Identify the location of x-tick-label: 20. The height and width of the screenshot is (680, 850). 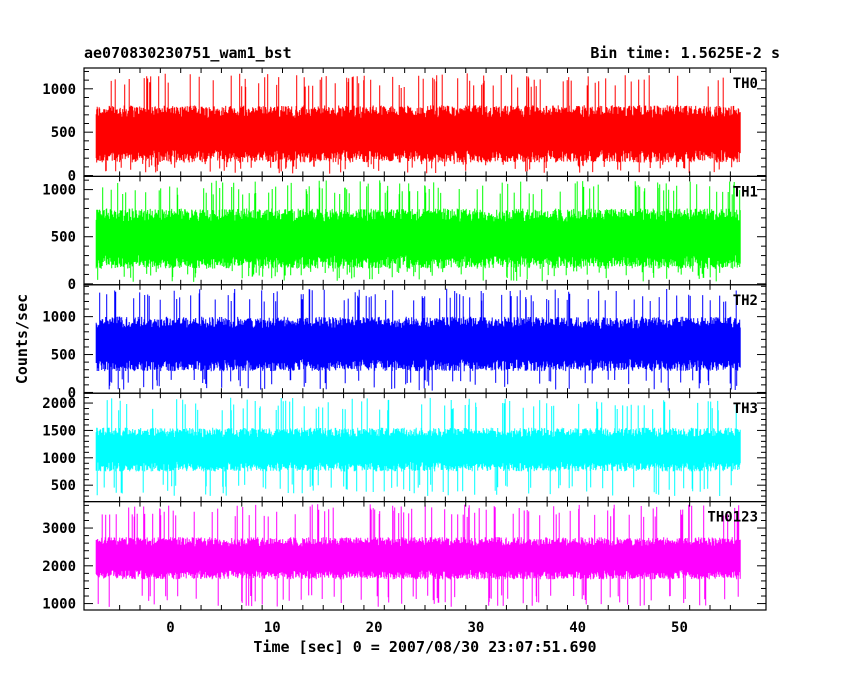
(374, 628).